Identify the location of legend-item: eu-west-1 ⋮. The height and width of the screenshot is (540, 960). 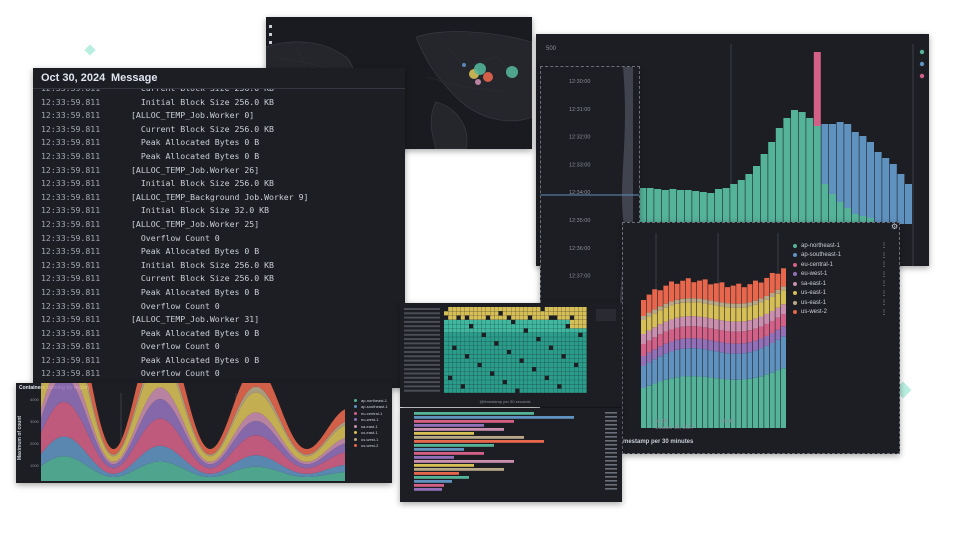
(843, 275).